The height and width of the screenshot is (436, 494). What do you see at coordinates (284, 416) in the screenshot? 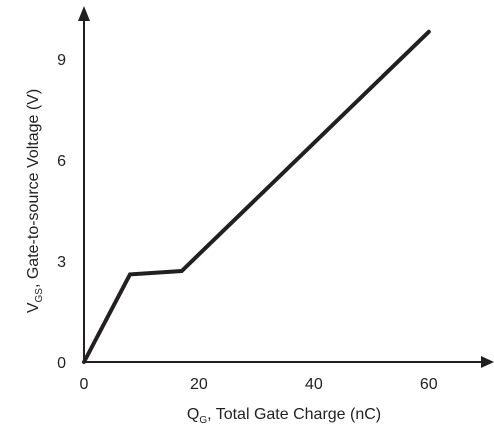
I see `x-axis-label: QG, Total Gate Charge (nC)` at bounding box center [284, 416].